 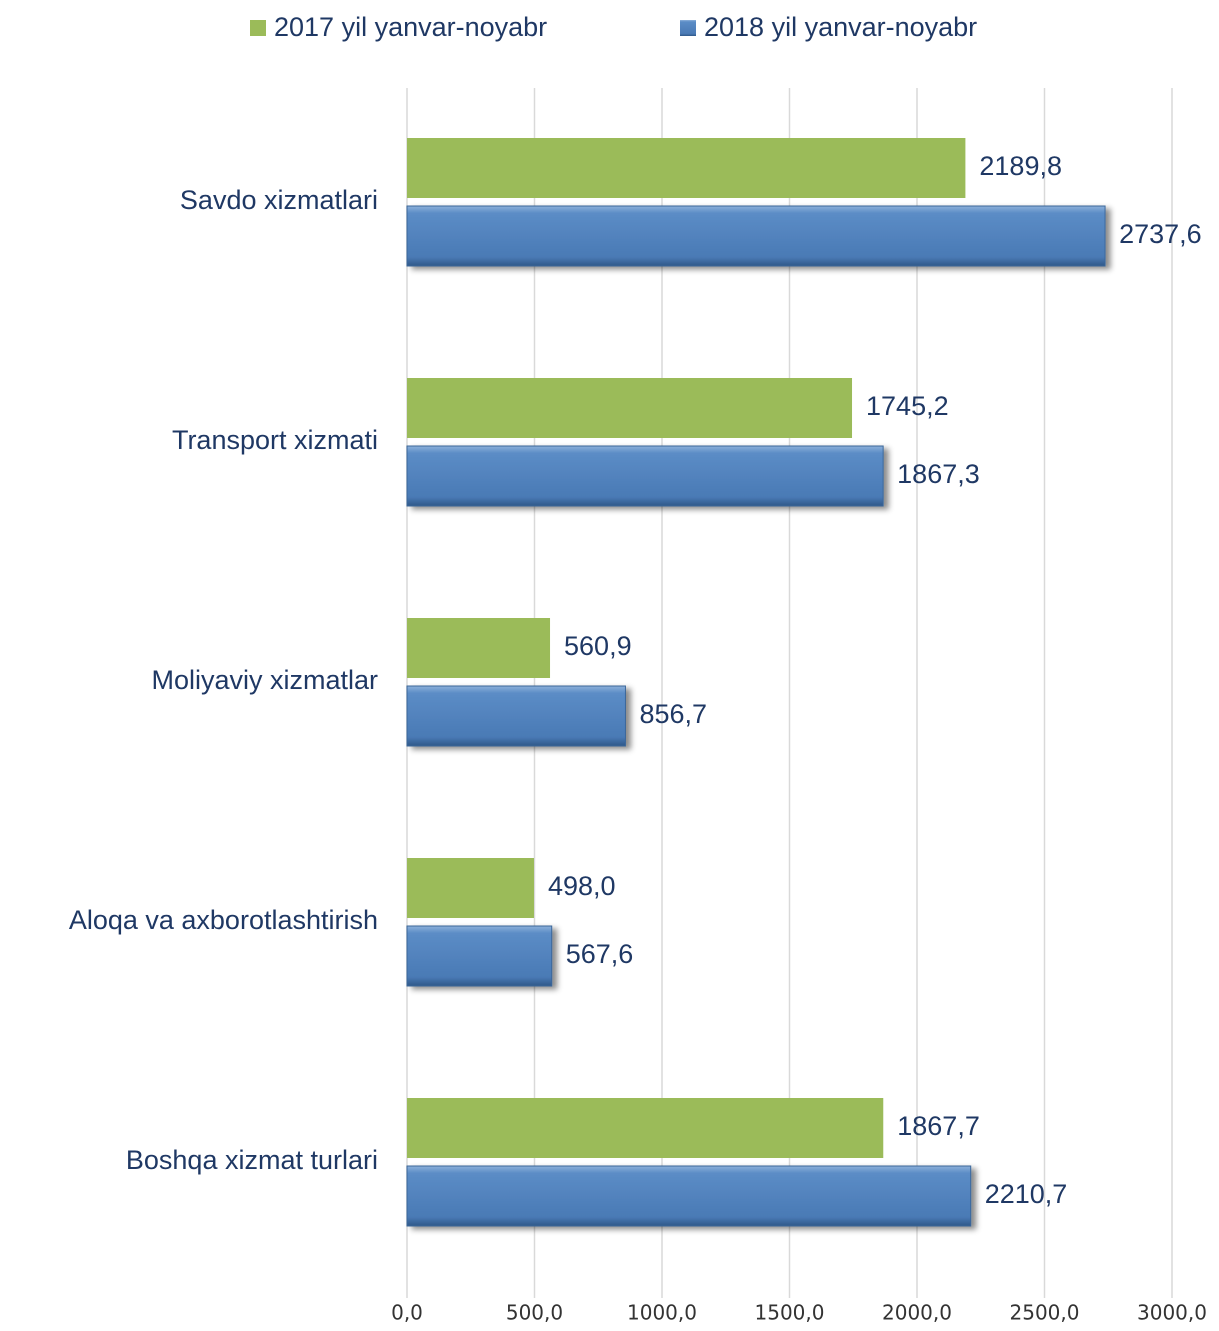 What do you see at coordinates (516, 716) in the screenshot?
I see `bar-2018-yil-yanvar-noyabr-moliyaviy-xizmatlar` at bounding box center [516, 716].